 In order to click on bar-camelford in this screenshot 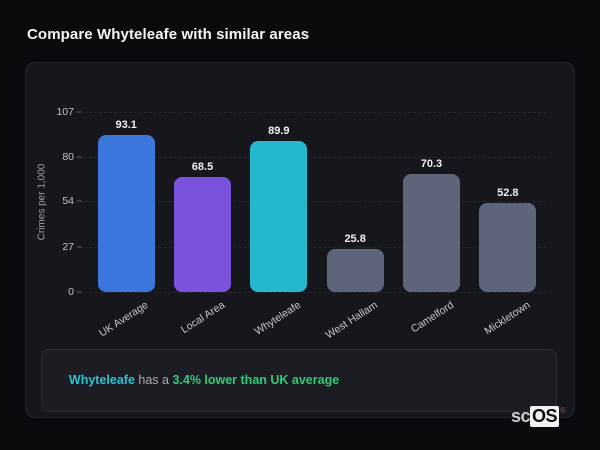, I will do `click(431, 232)`.